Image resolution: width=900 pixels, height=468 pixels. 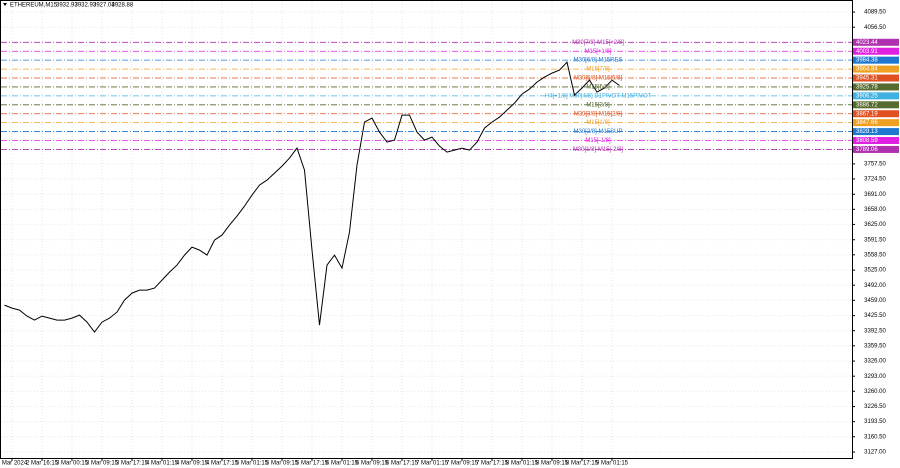 What do you see at coordinates (867, 61) in the screenshot?
I see `level-price: 3984.38` at bounding box center [867, 61].